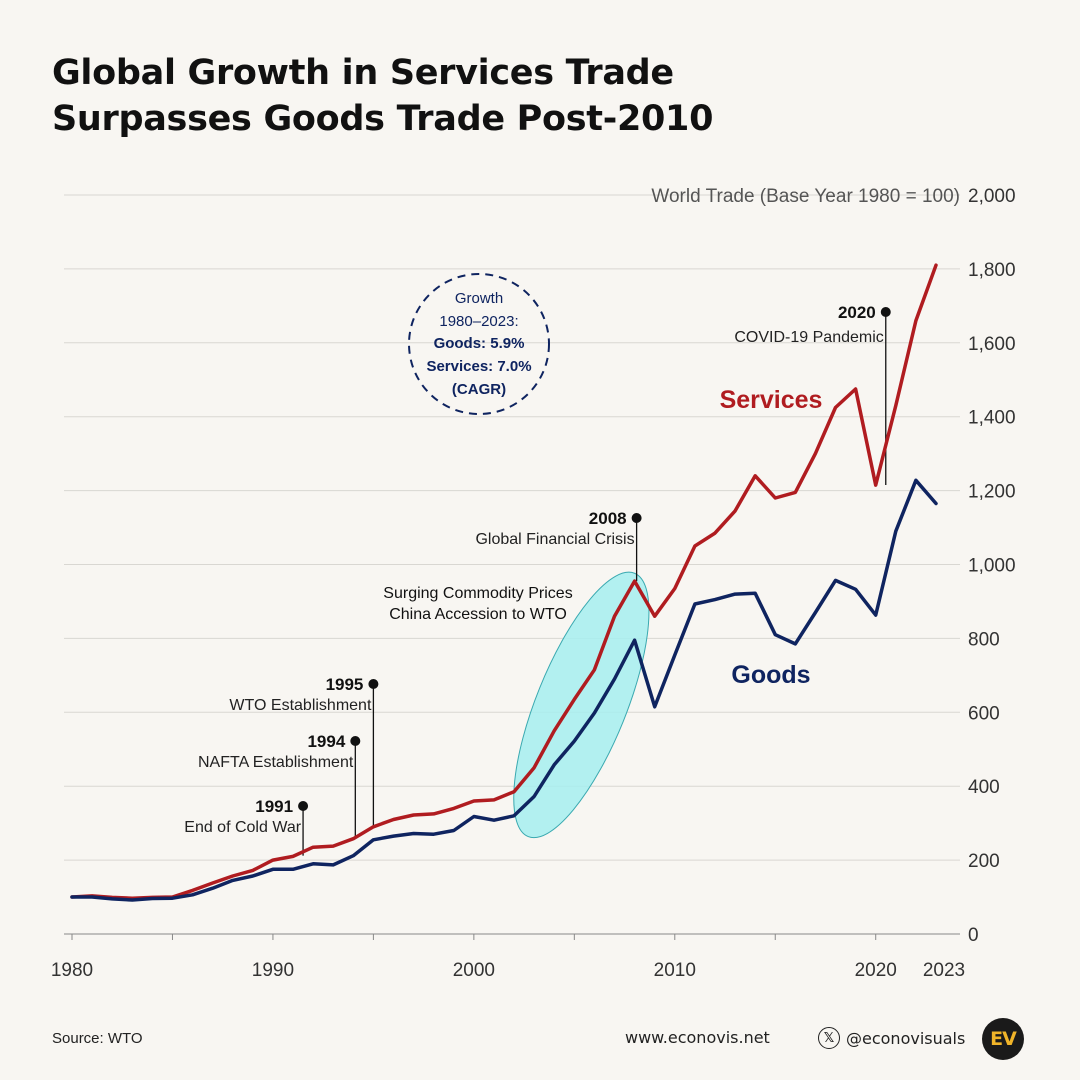 This screenshot has height=1080, width=1080. Describe the element at coordinates (992, 566) in the screenshot. I see `y-tick-label-1000: 1,000` at that location.